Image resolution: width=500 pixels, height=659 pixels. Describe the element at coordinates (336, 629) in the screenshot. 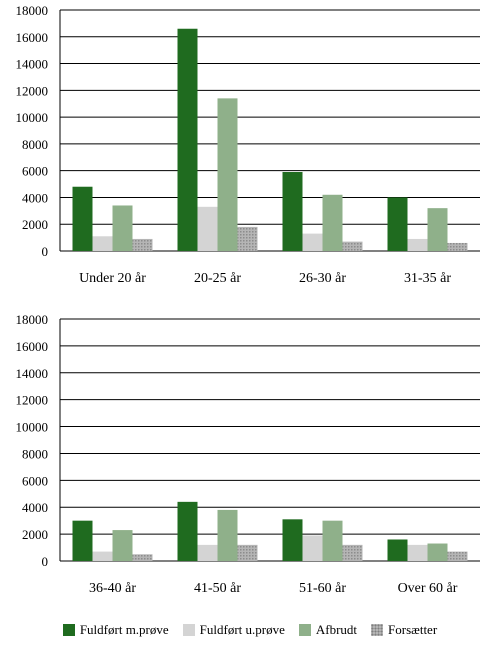

I see `legend-label: Afbrudt` at that location.